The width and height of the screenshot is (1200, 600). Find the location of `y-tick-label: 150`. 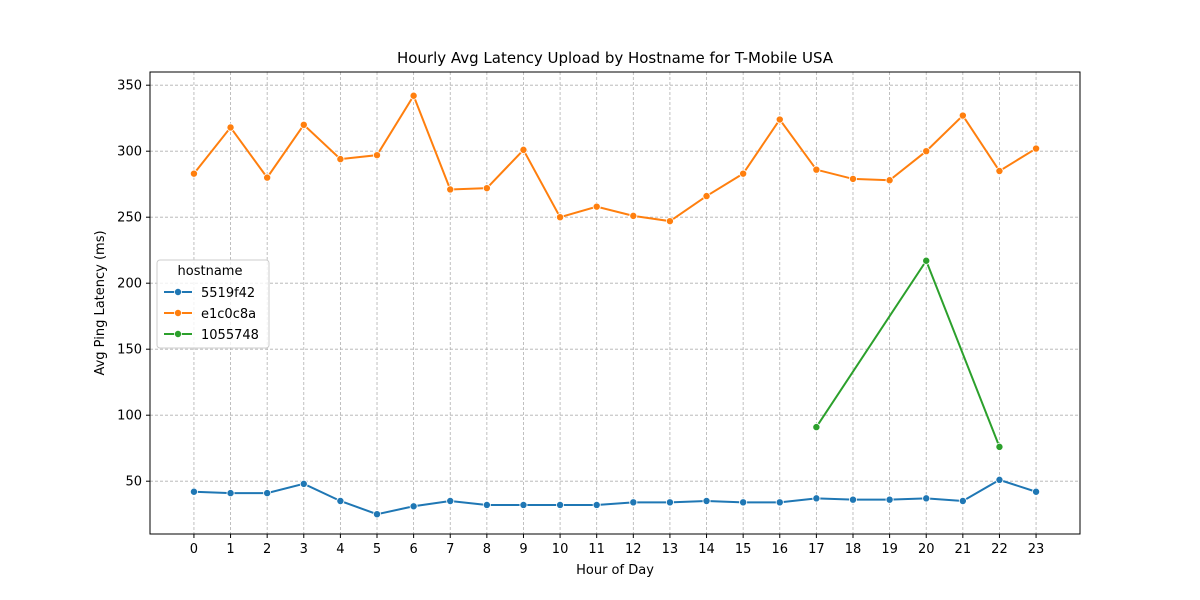

y-tick-label: 150 is located at coordinates (129, 350).